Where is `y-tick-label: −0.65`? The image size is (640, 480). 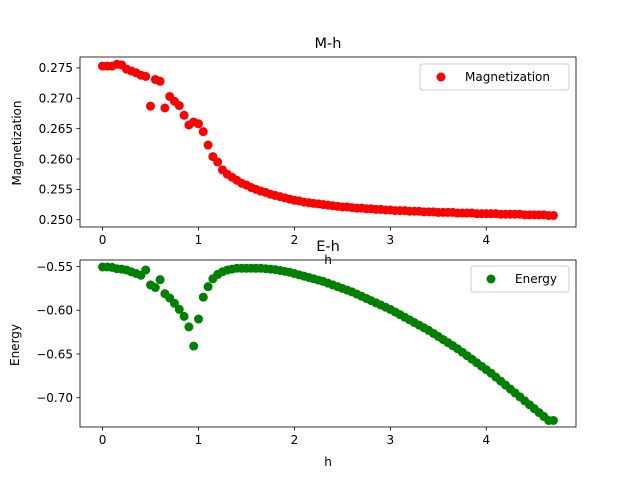 y-tick-label: −0.65 is located at coordinates (54, 354).